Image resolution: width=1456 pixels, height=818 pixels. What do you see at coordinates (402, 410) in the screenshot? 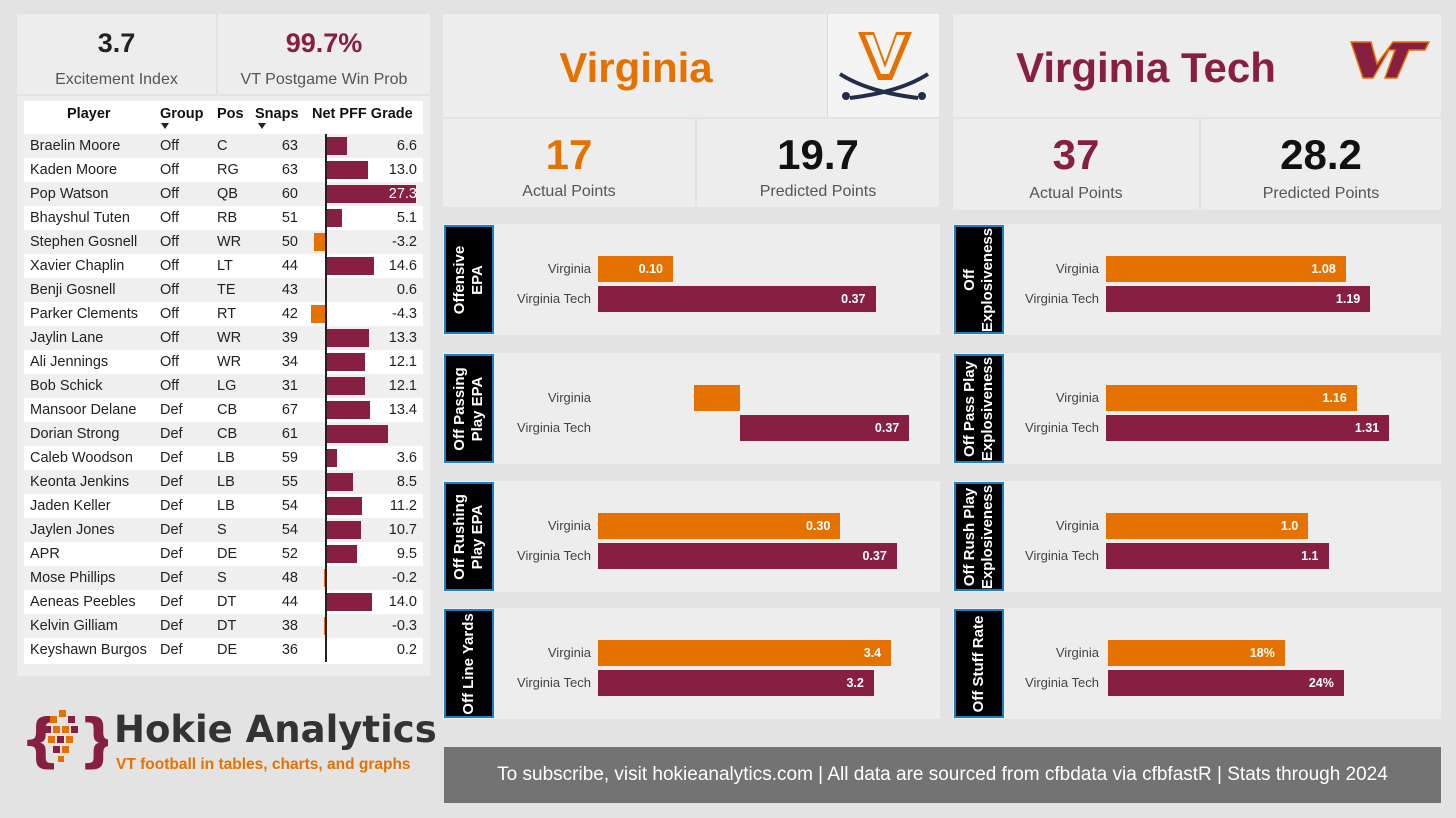
I see `player-grade: 13.4` at bounding box center [402, 410].